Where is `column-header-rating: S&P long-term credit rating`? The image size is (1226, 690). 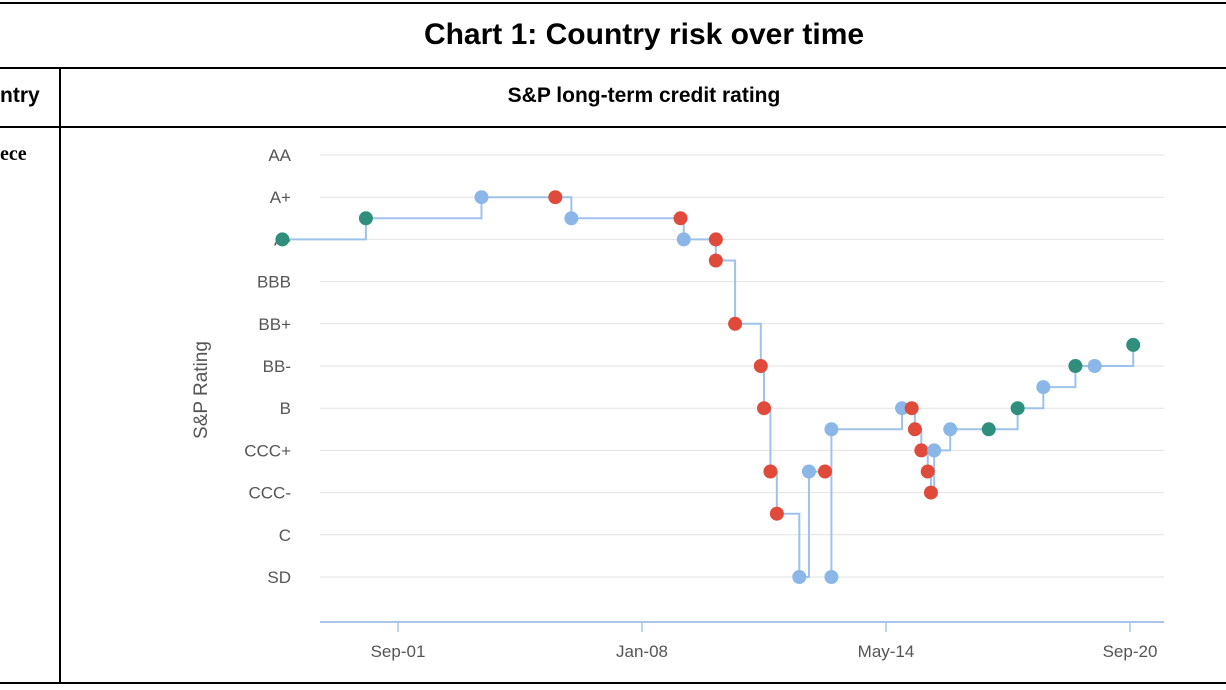 column-header-rating: S&P long-term credit rating is located at coordinates (644, 95).